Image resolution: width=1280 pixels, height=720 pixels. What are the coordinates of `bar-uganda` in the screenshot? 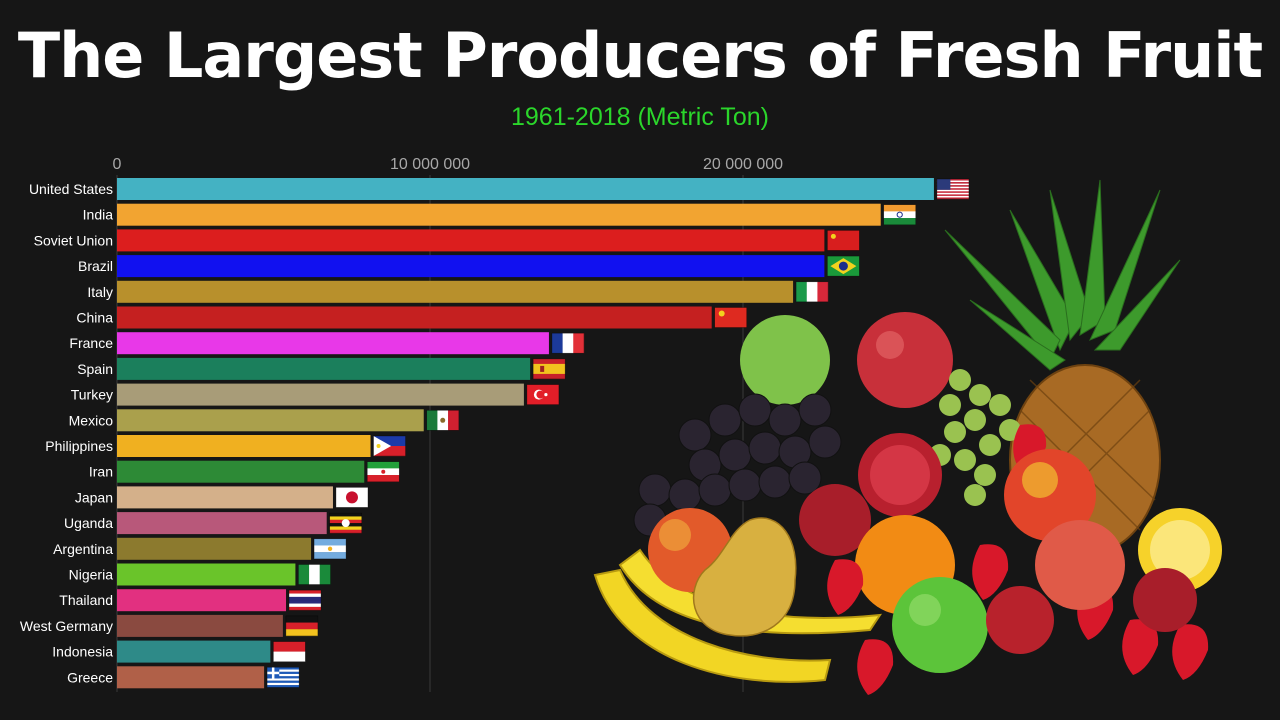 It's located at (222, 523).